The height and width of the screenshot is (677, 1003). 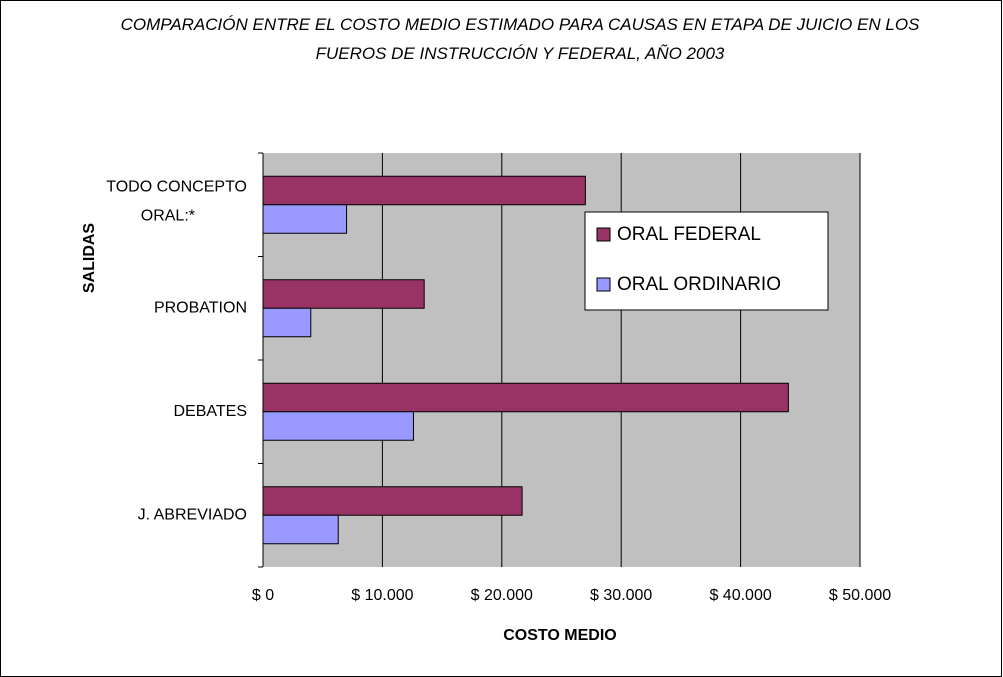 I want to click on legend-box, so click(x=706, y=261).